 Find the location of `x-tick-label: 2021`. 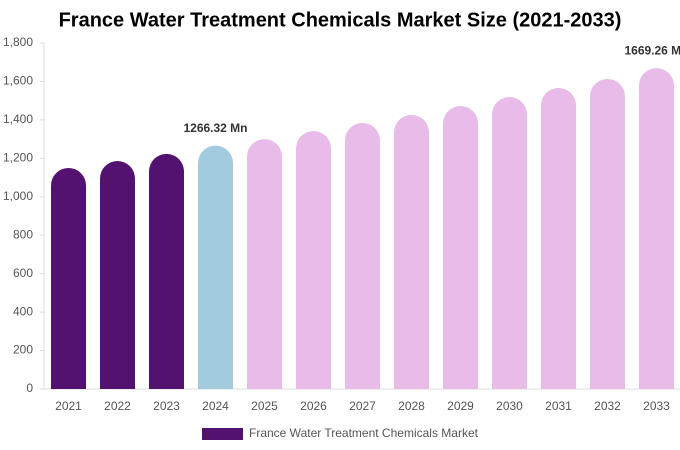

x-tick-label: 2021 is located at coordinates (68, 406).